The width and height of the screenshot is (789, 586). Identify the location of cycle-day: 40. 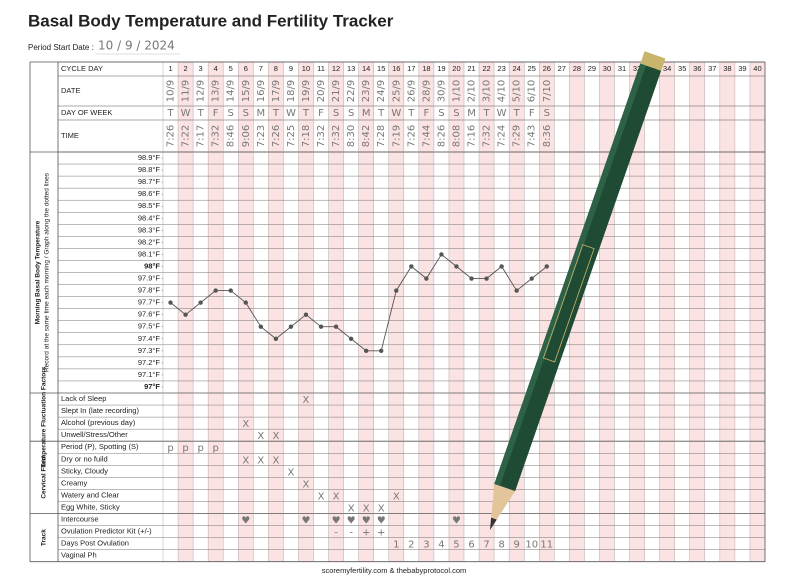
(757, 68).